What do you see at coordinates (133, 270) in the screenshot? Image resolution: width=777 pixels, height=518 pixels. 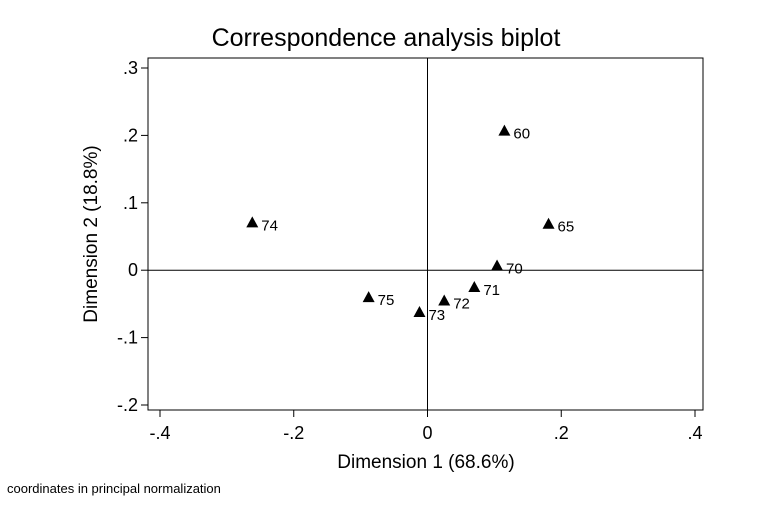 I see `y-tick-label: 0` at bounding box center [133, 270].